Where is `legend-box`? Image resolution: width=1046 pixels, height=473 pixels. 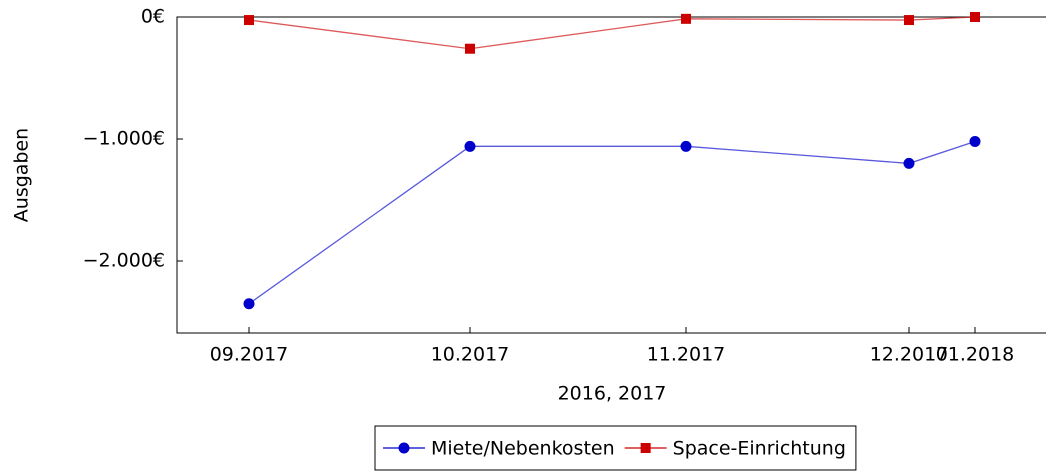 legend-box is located at coordinates (615, 448).